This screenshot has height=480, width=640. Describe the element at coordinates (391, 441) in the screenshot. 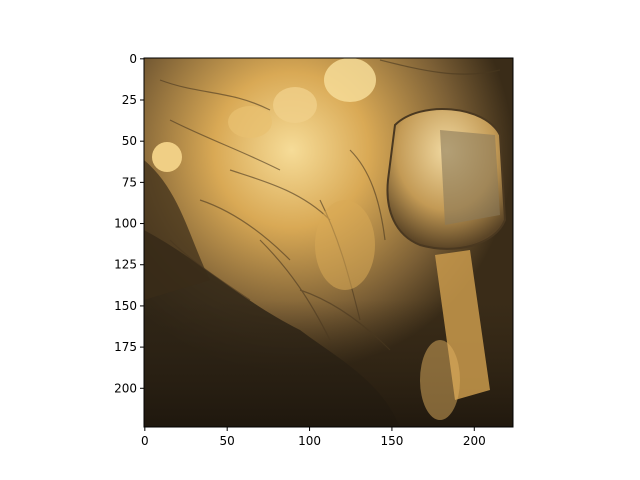

I see `x-tick-label: 150` at that location.